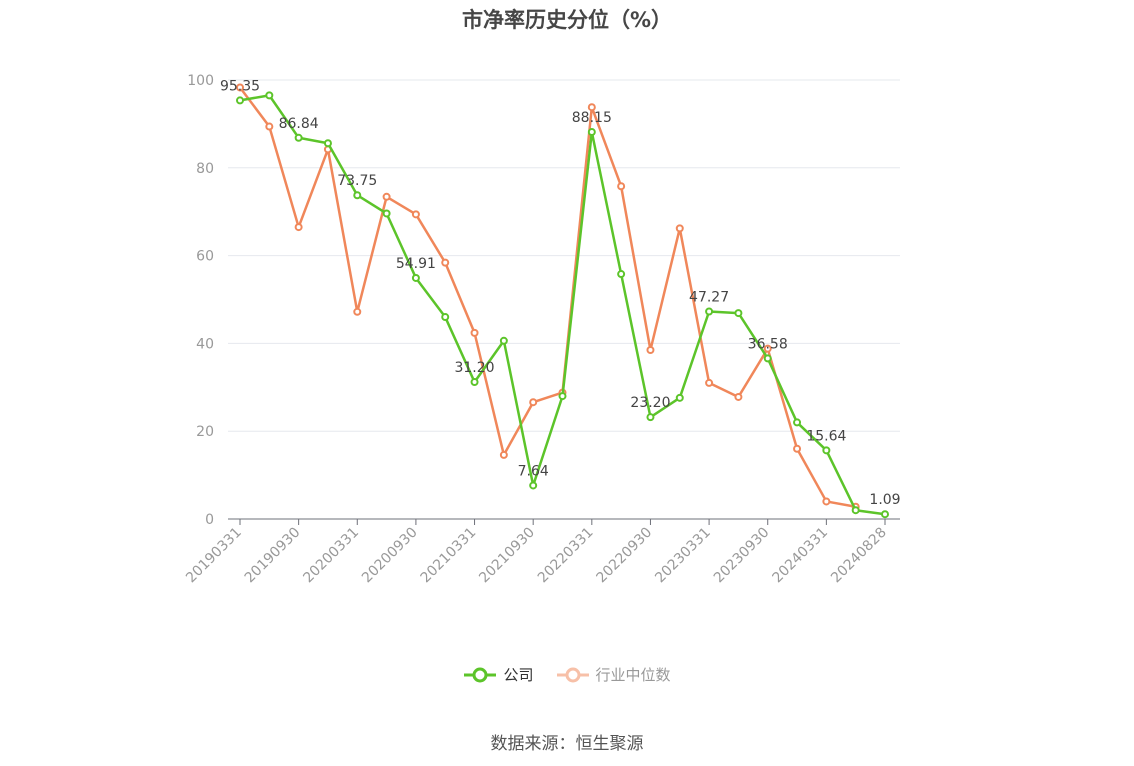 The image size is (1134, 766). I want to click on data-label: 15.64, so click(826, 436).